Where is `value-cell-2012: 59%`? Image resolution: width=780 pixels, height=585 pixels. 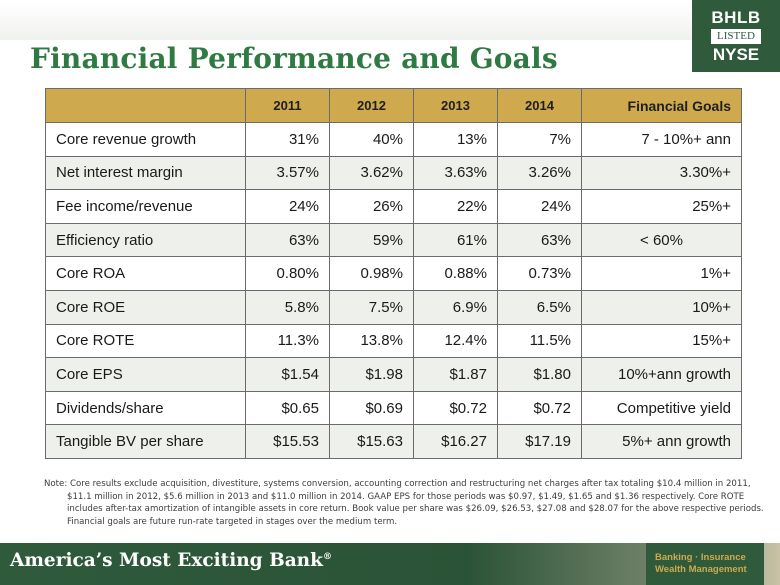
value-cell-2012: 59% is located at coordinates (371, 240).